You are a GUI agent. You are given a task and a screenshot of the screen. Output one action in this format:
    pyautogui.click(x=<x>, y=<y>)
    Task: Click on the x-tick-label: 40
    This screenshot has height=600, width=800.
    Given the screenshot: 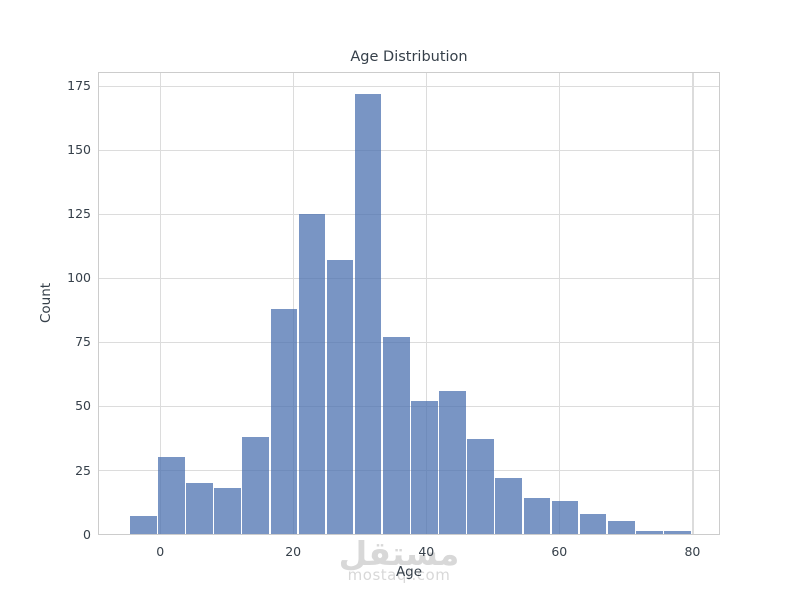 What is the action you would take?
    pyautogui.click(x=426, y=551)
    